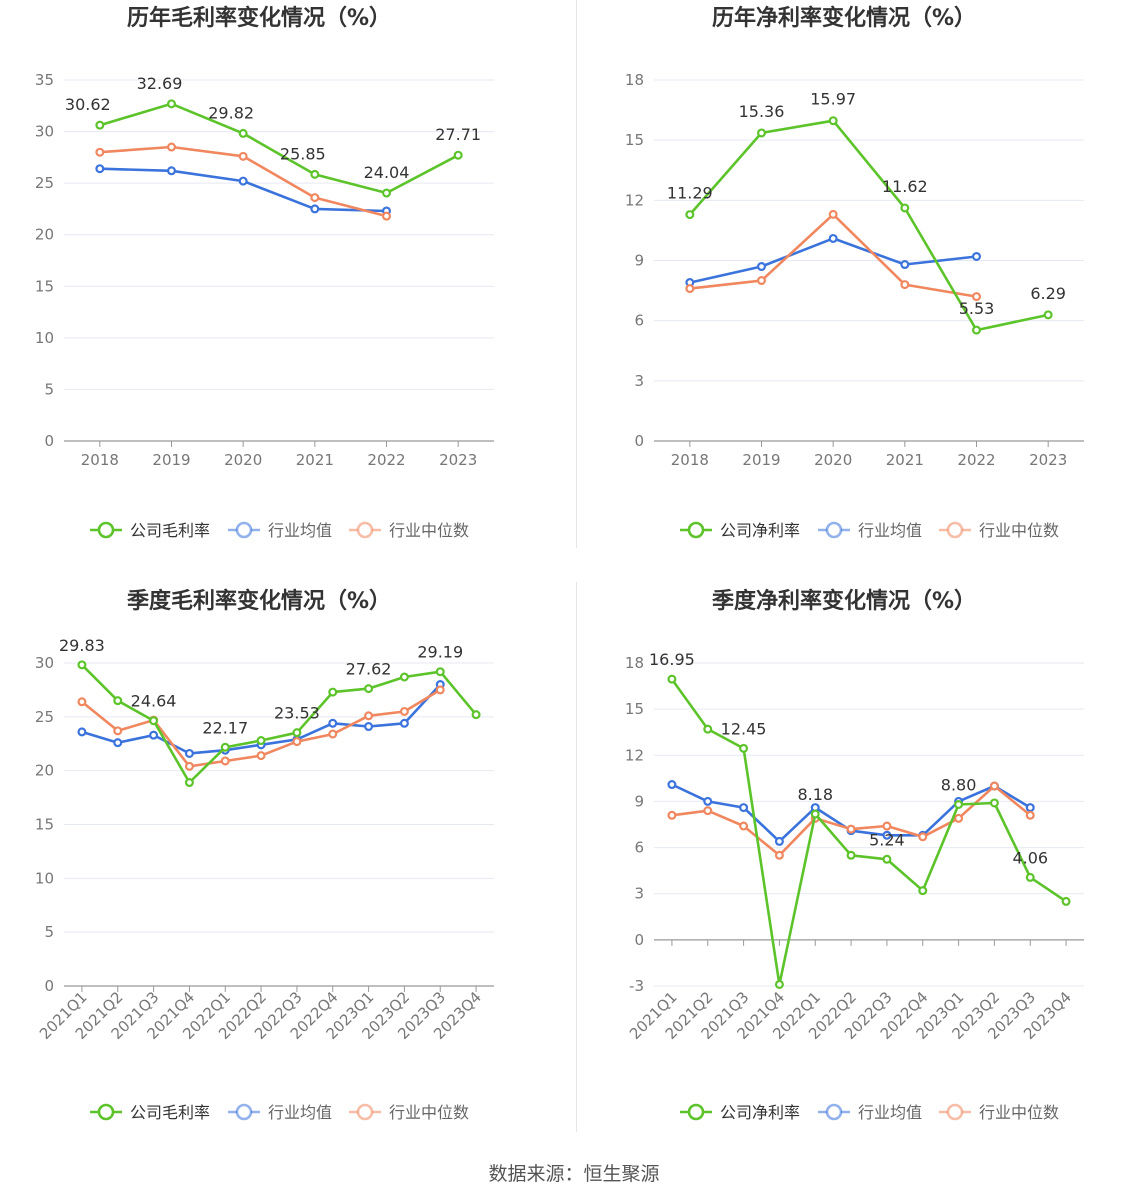 This screenshot has width=1148, height=1202. I want to click on quarterly-gross-legend-item-avg: 行业均值, so click(280, 1112).